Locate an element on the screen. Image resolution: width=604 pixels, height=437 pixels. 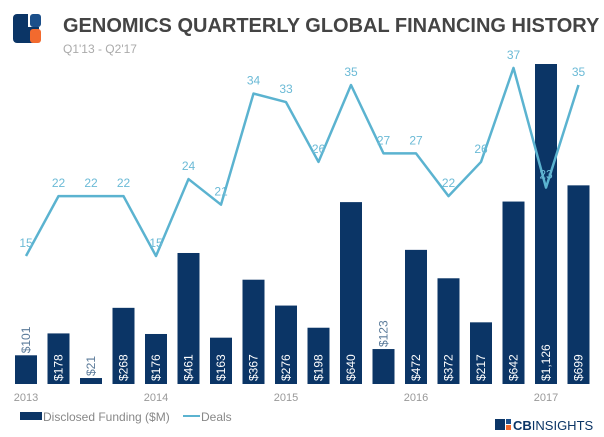
deals-point-label: 37 is located at coordinates (514, 55).